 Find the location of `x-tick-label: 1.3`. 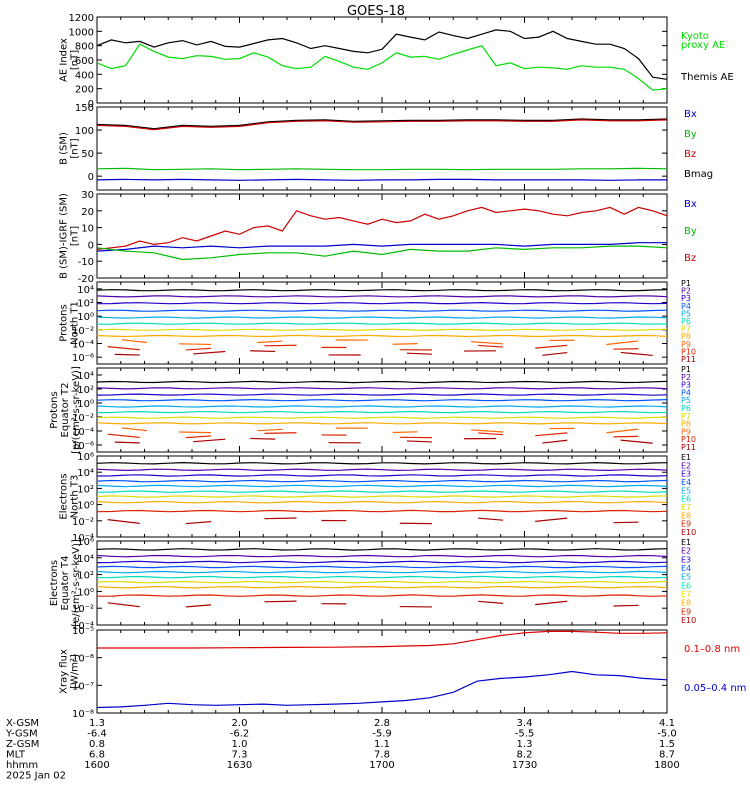

x-tick-label: 1.3 is located at coordinates (97, 723).